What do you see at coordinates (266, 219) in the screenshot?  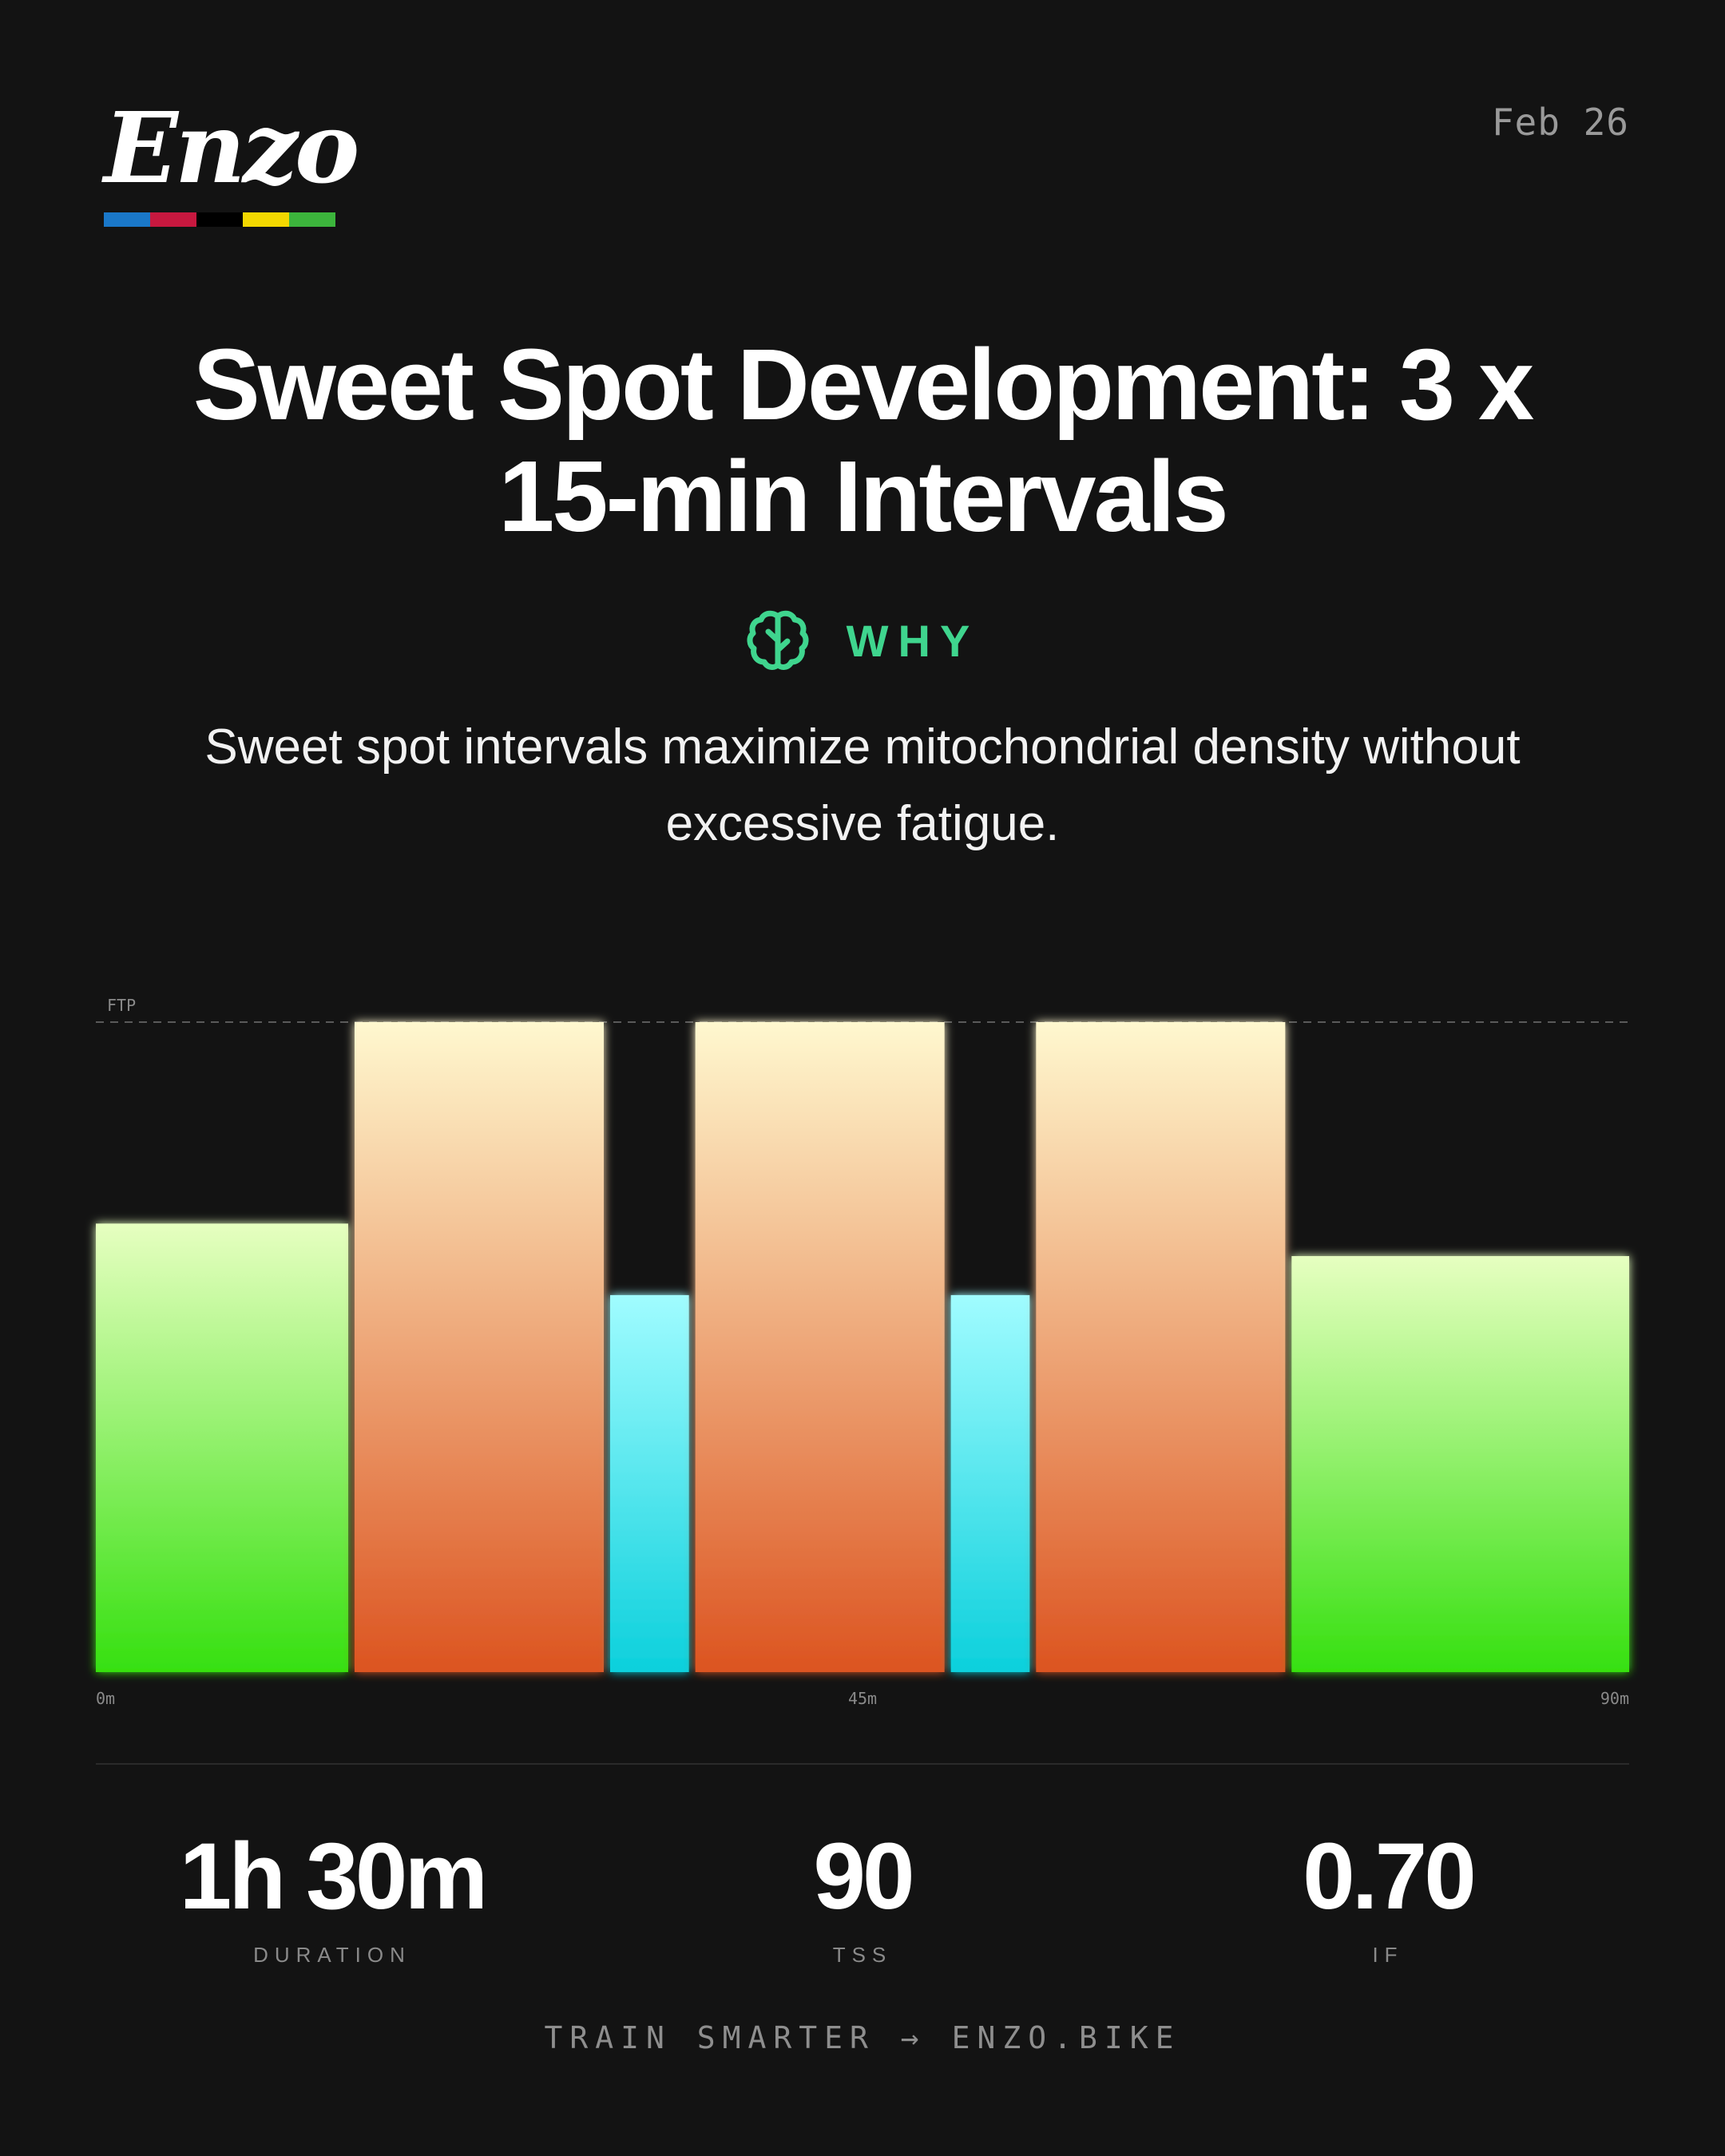 I see `stripe-segment-yellow` at bounding box center [266, 219].